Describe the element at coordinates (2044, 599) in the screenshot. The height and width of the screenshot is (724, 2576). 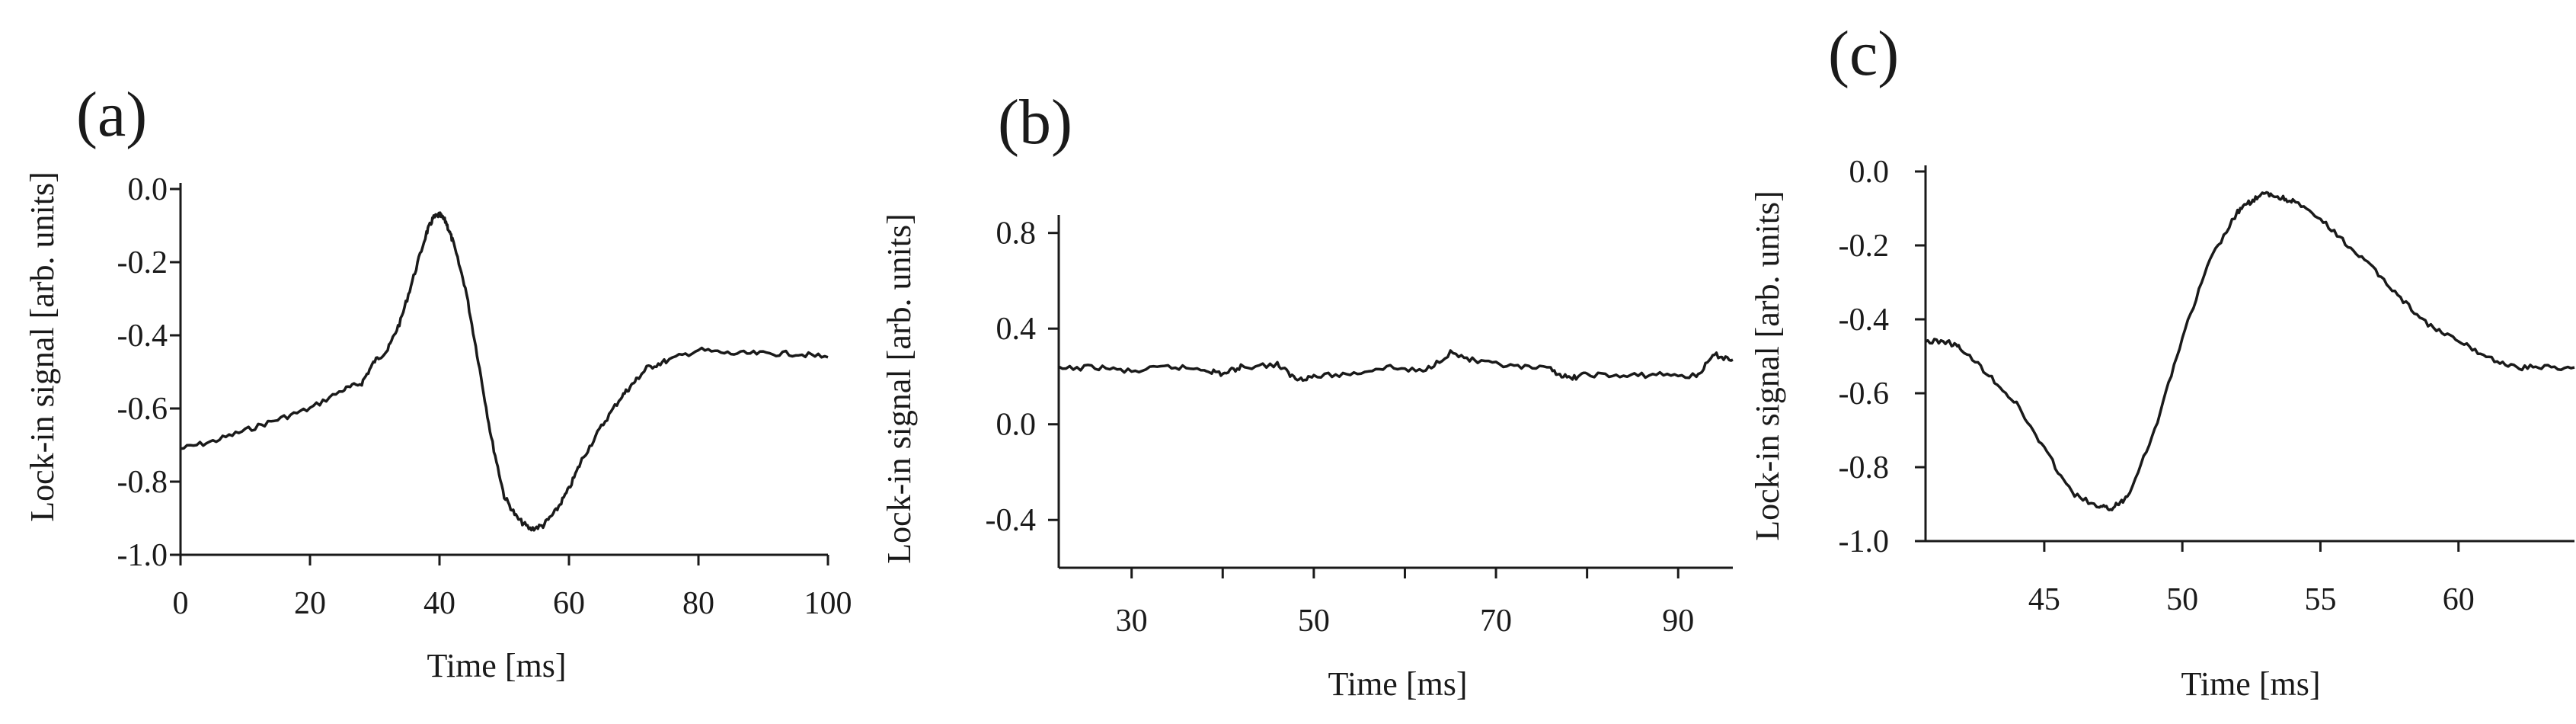
I see `x-tick-label: 45` at that location.